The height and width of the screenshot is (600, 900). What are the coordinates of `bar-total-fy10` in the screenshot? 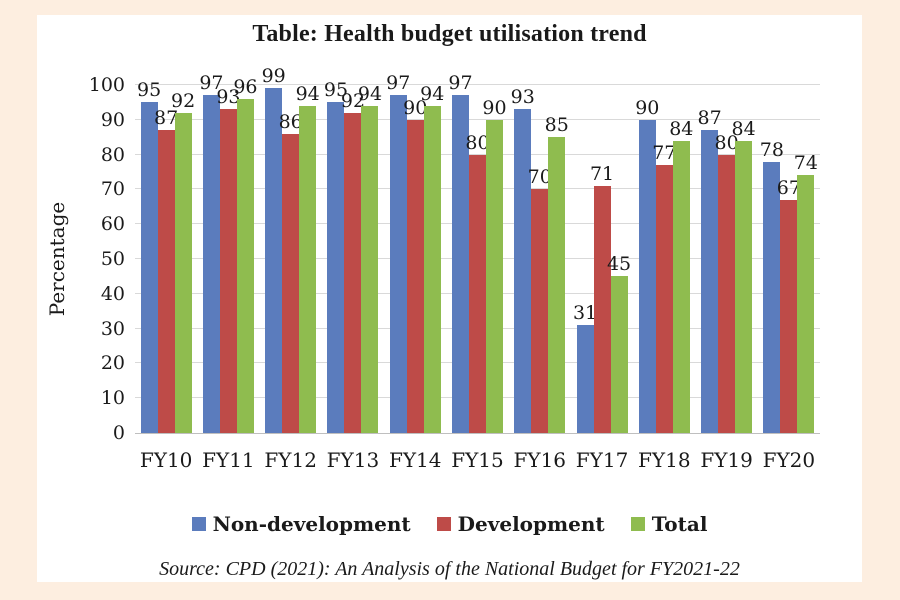 It's located at (183, 272).